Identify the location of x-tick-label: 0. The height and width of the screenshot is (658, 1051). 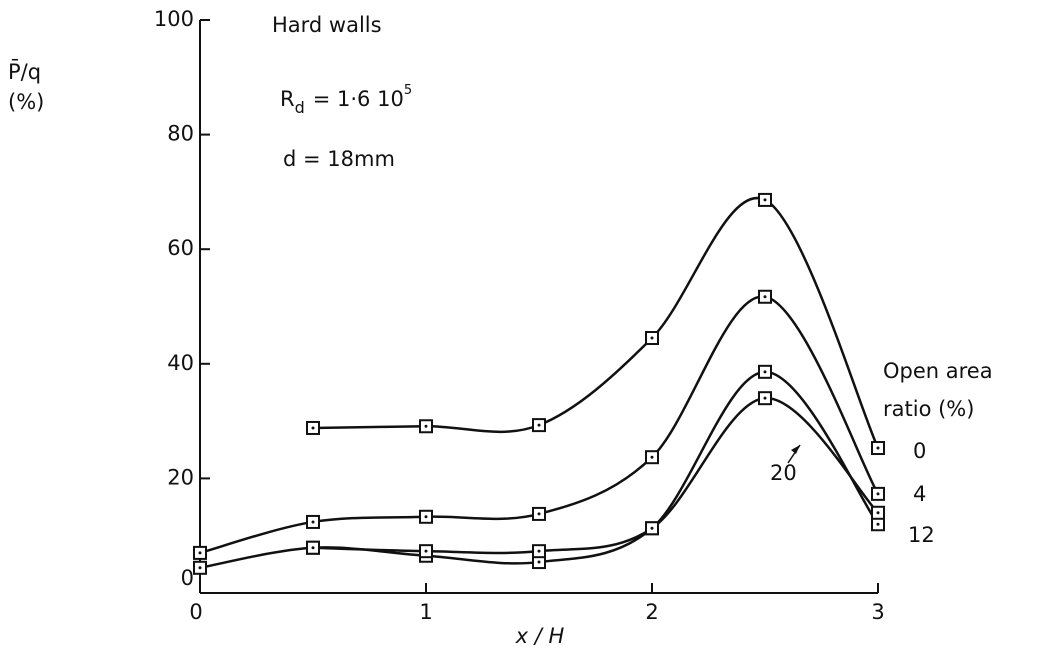
(195, 612).